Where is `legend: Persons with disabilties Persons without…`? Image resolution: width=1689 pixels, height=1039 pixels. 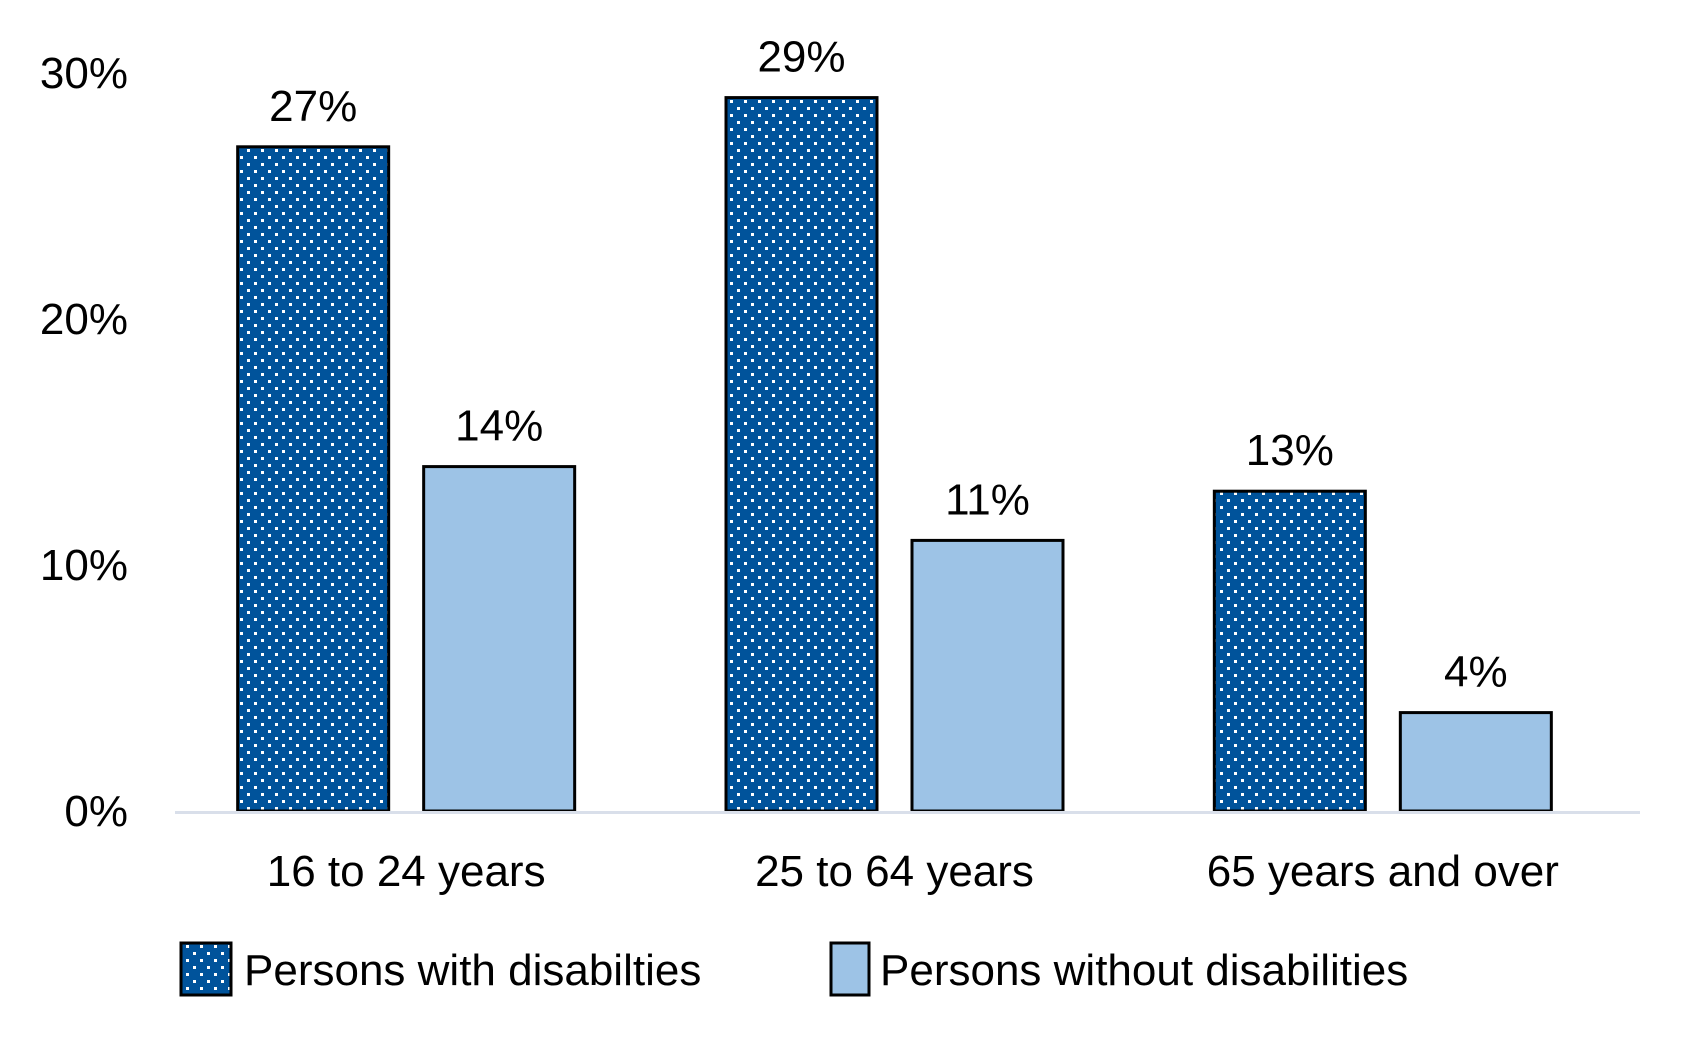 legend: Persons with disabilties Persons without… is located at coordinates (793, 969).